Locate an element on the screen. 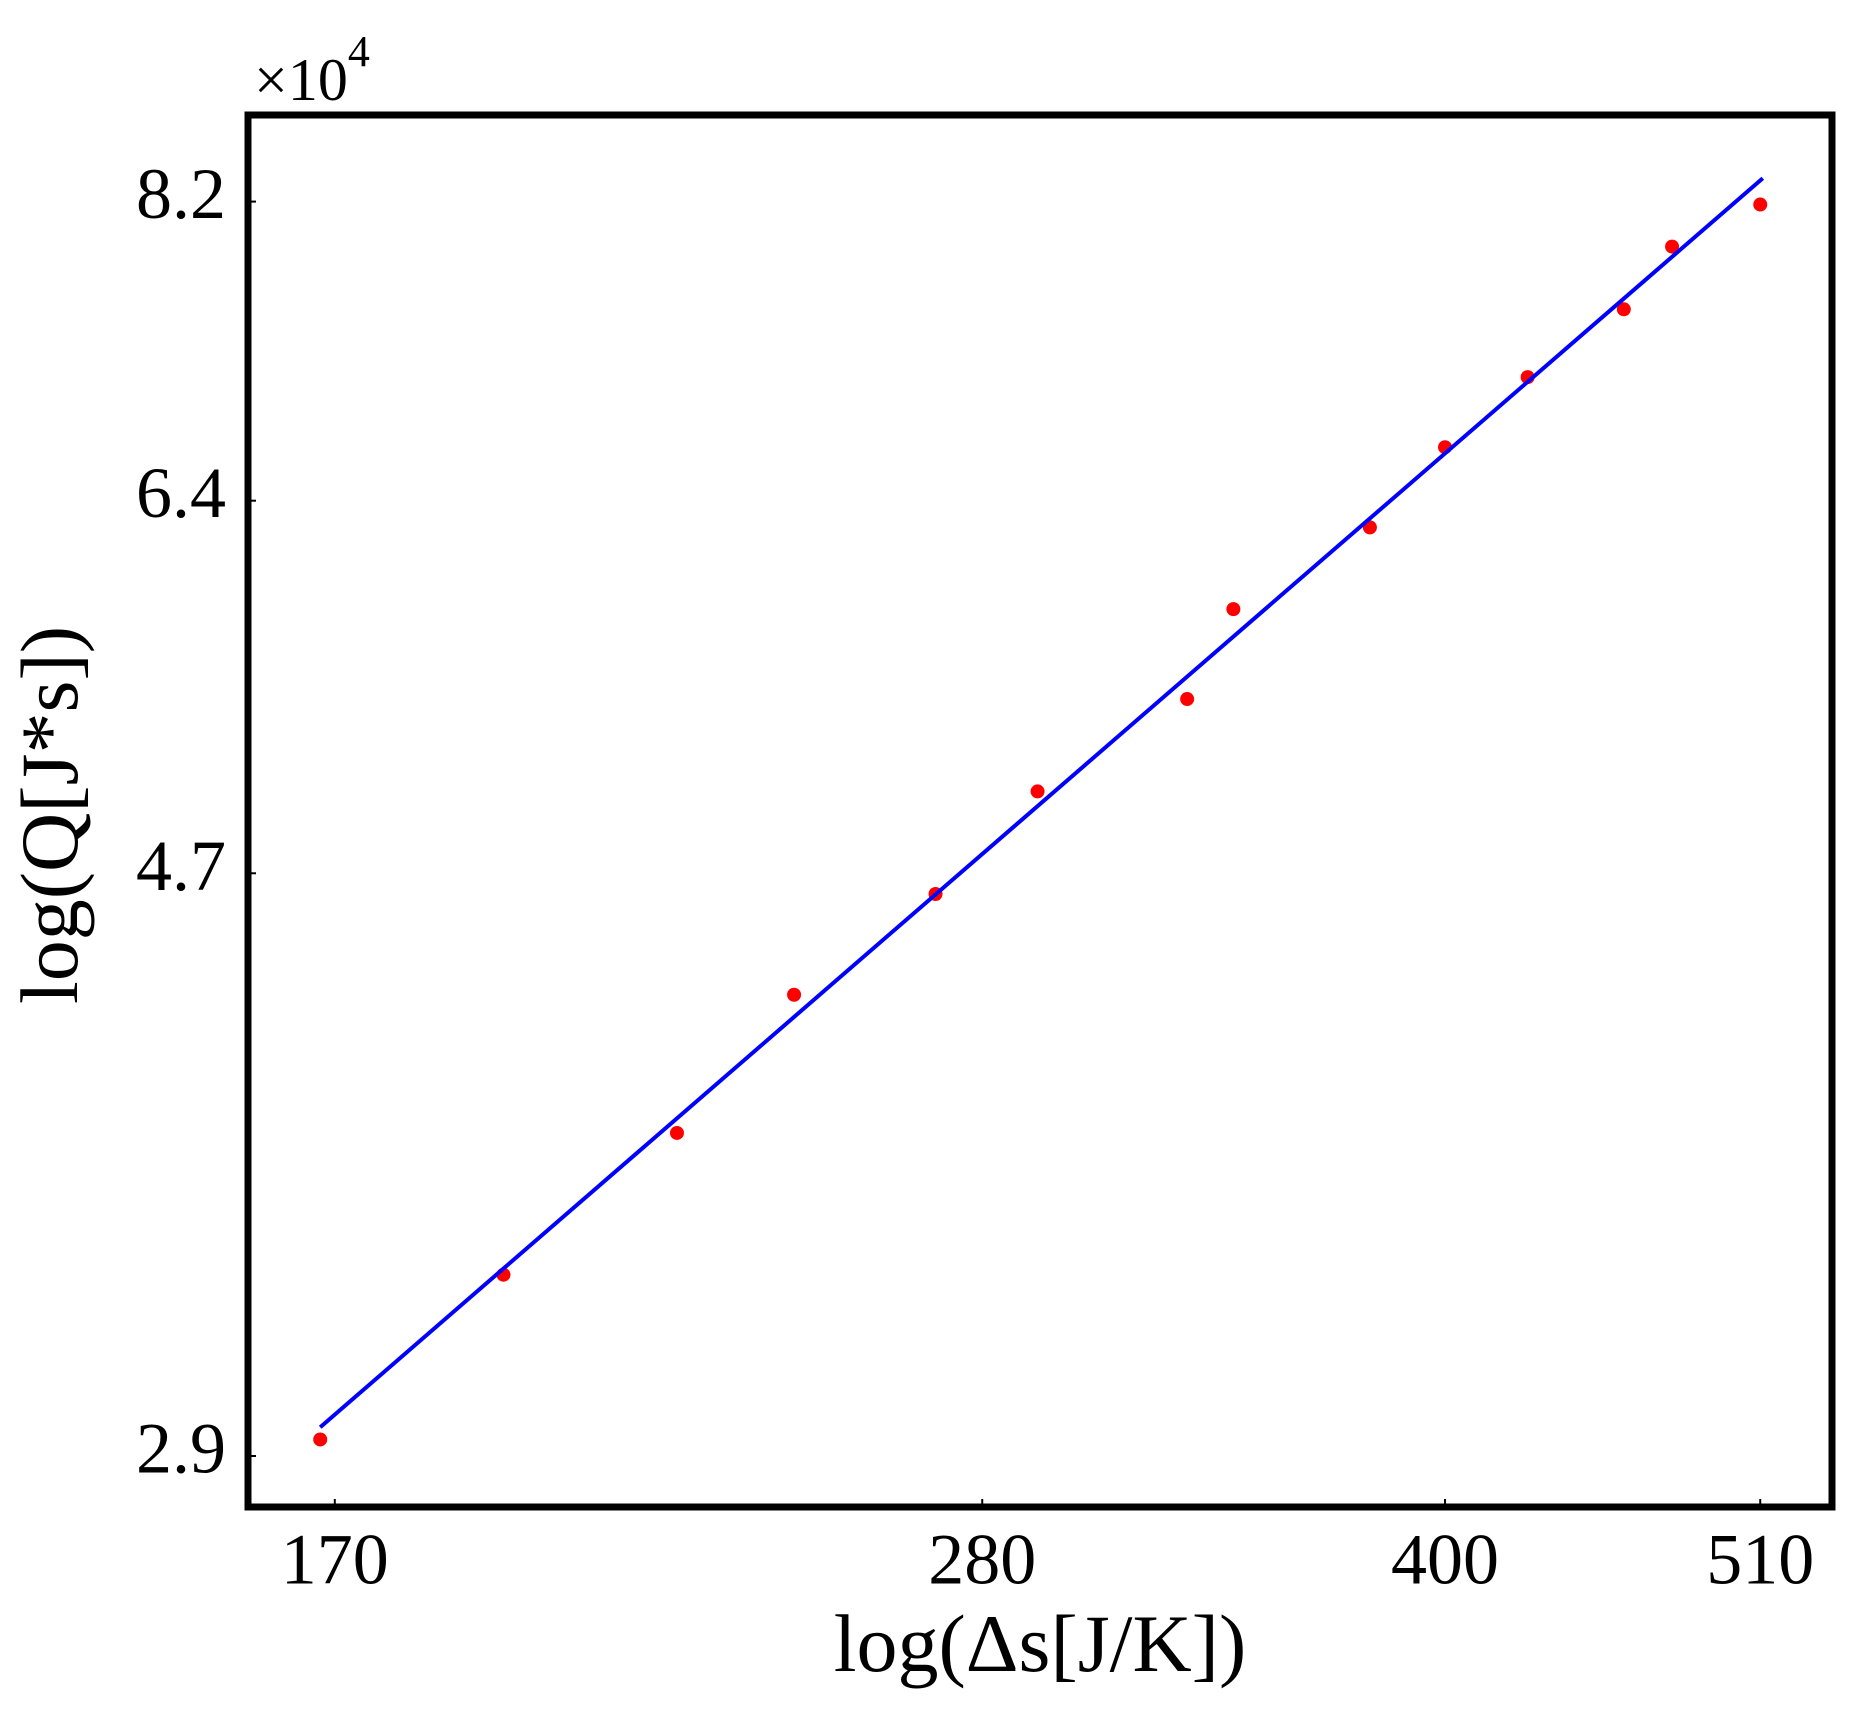 The width and height of the screenshot is (1853, 1715). y-offset-base: ×10 is located at coordinates (301, 80).